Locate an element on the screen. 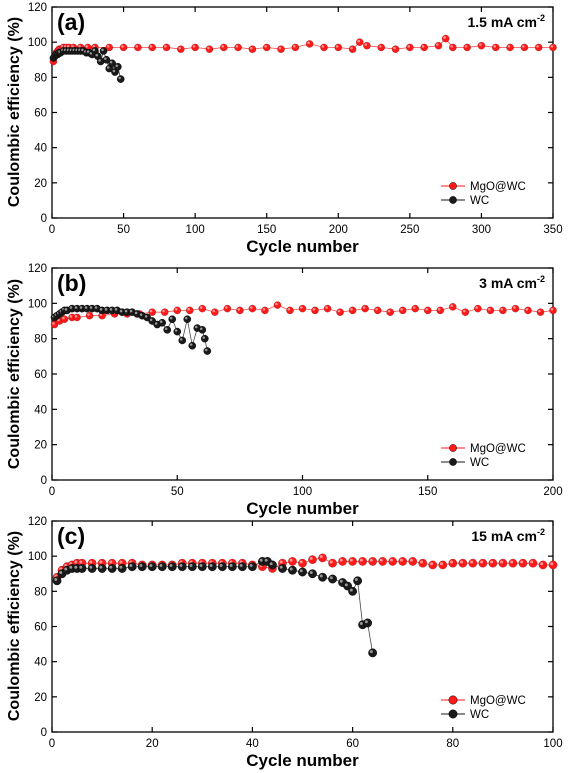 Image resolution: width=569 pixels, height=773 pixels. panel-label: (c) is located at coordinates (71, 536).